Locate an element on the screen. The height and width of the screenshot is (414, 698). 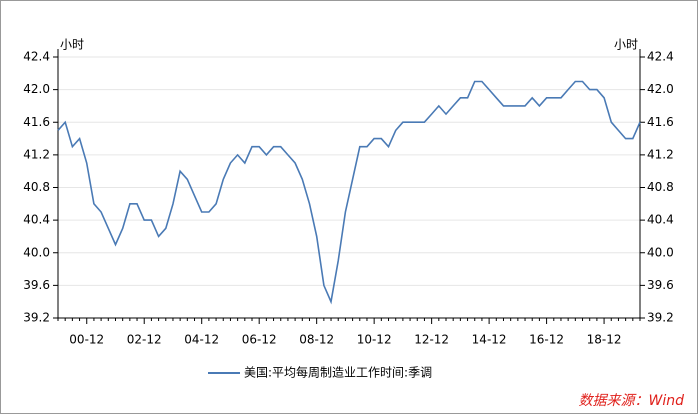
y-tick-label: 41.6 is located at coordinates (36, 122).